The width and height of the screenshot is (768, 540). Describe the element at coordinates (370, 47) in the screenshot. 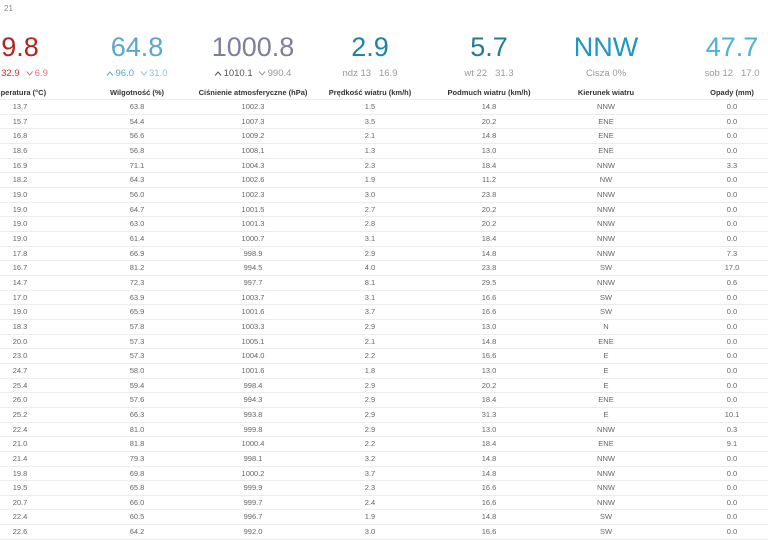

I see `summary-value: 2.9` at that location.